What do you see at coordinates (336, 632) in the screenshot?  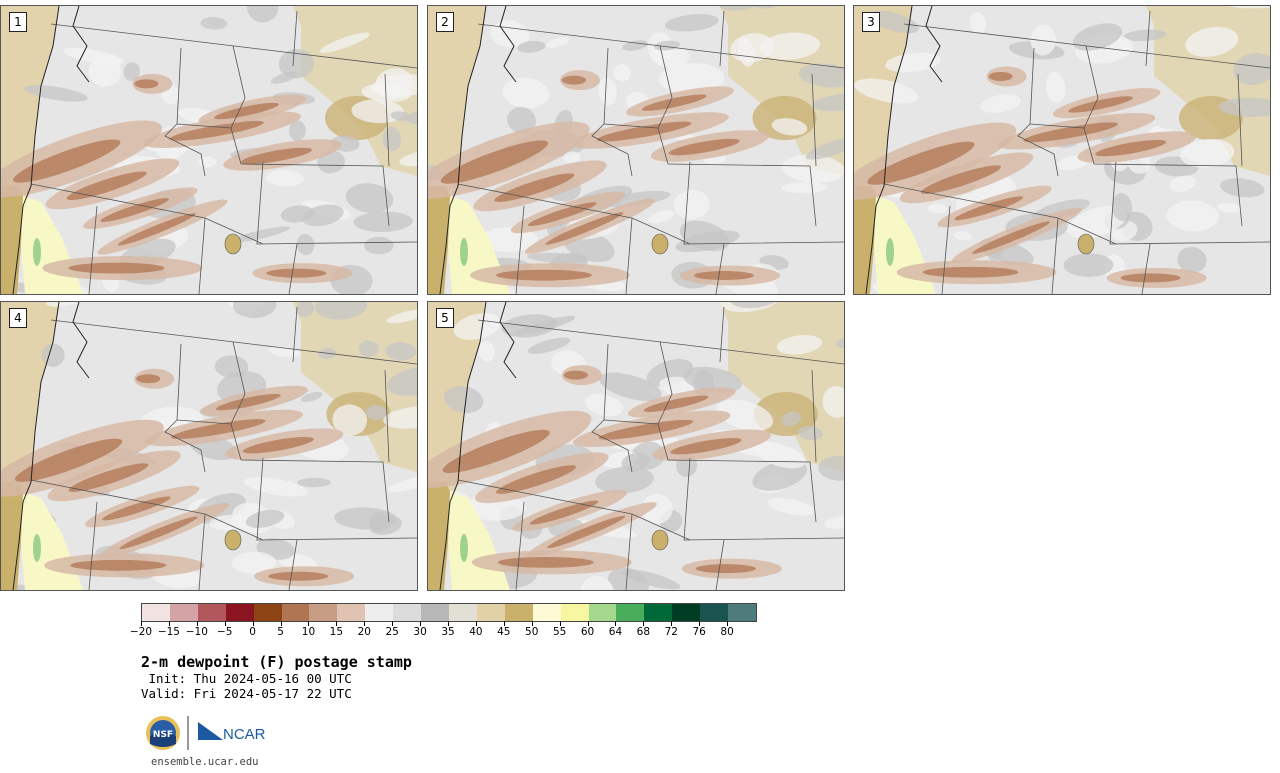 I see `colorbar-tick-label: 15` at bounding box center [336, 632].